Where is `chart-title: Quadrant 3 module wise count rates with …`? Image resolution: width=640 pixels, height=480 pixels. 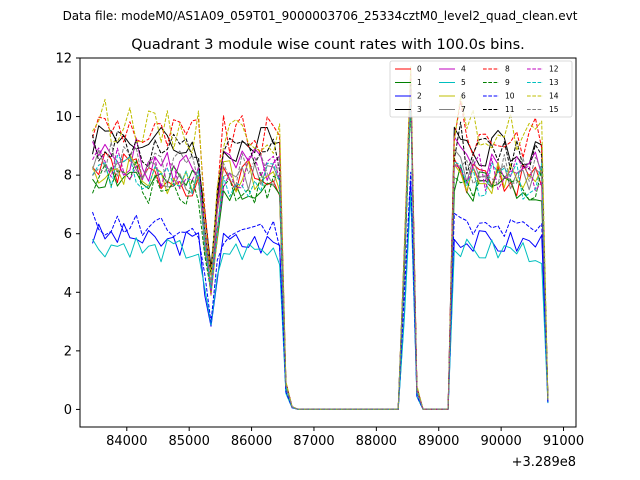
chart-title: Quadrant 3 module wise count rates with … is located at coordinates (328, 45).